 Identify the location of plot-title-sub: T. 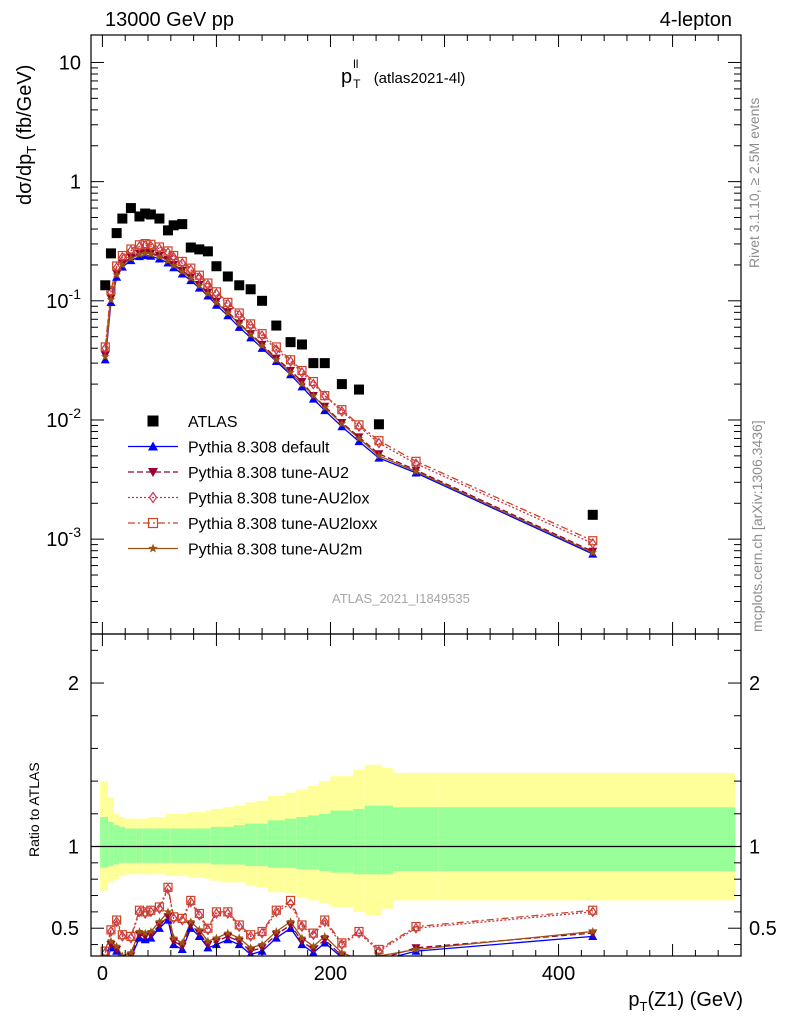
(357, 84).